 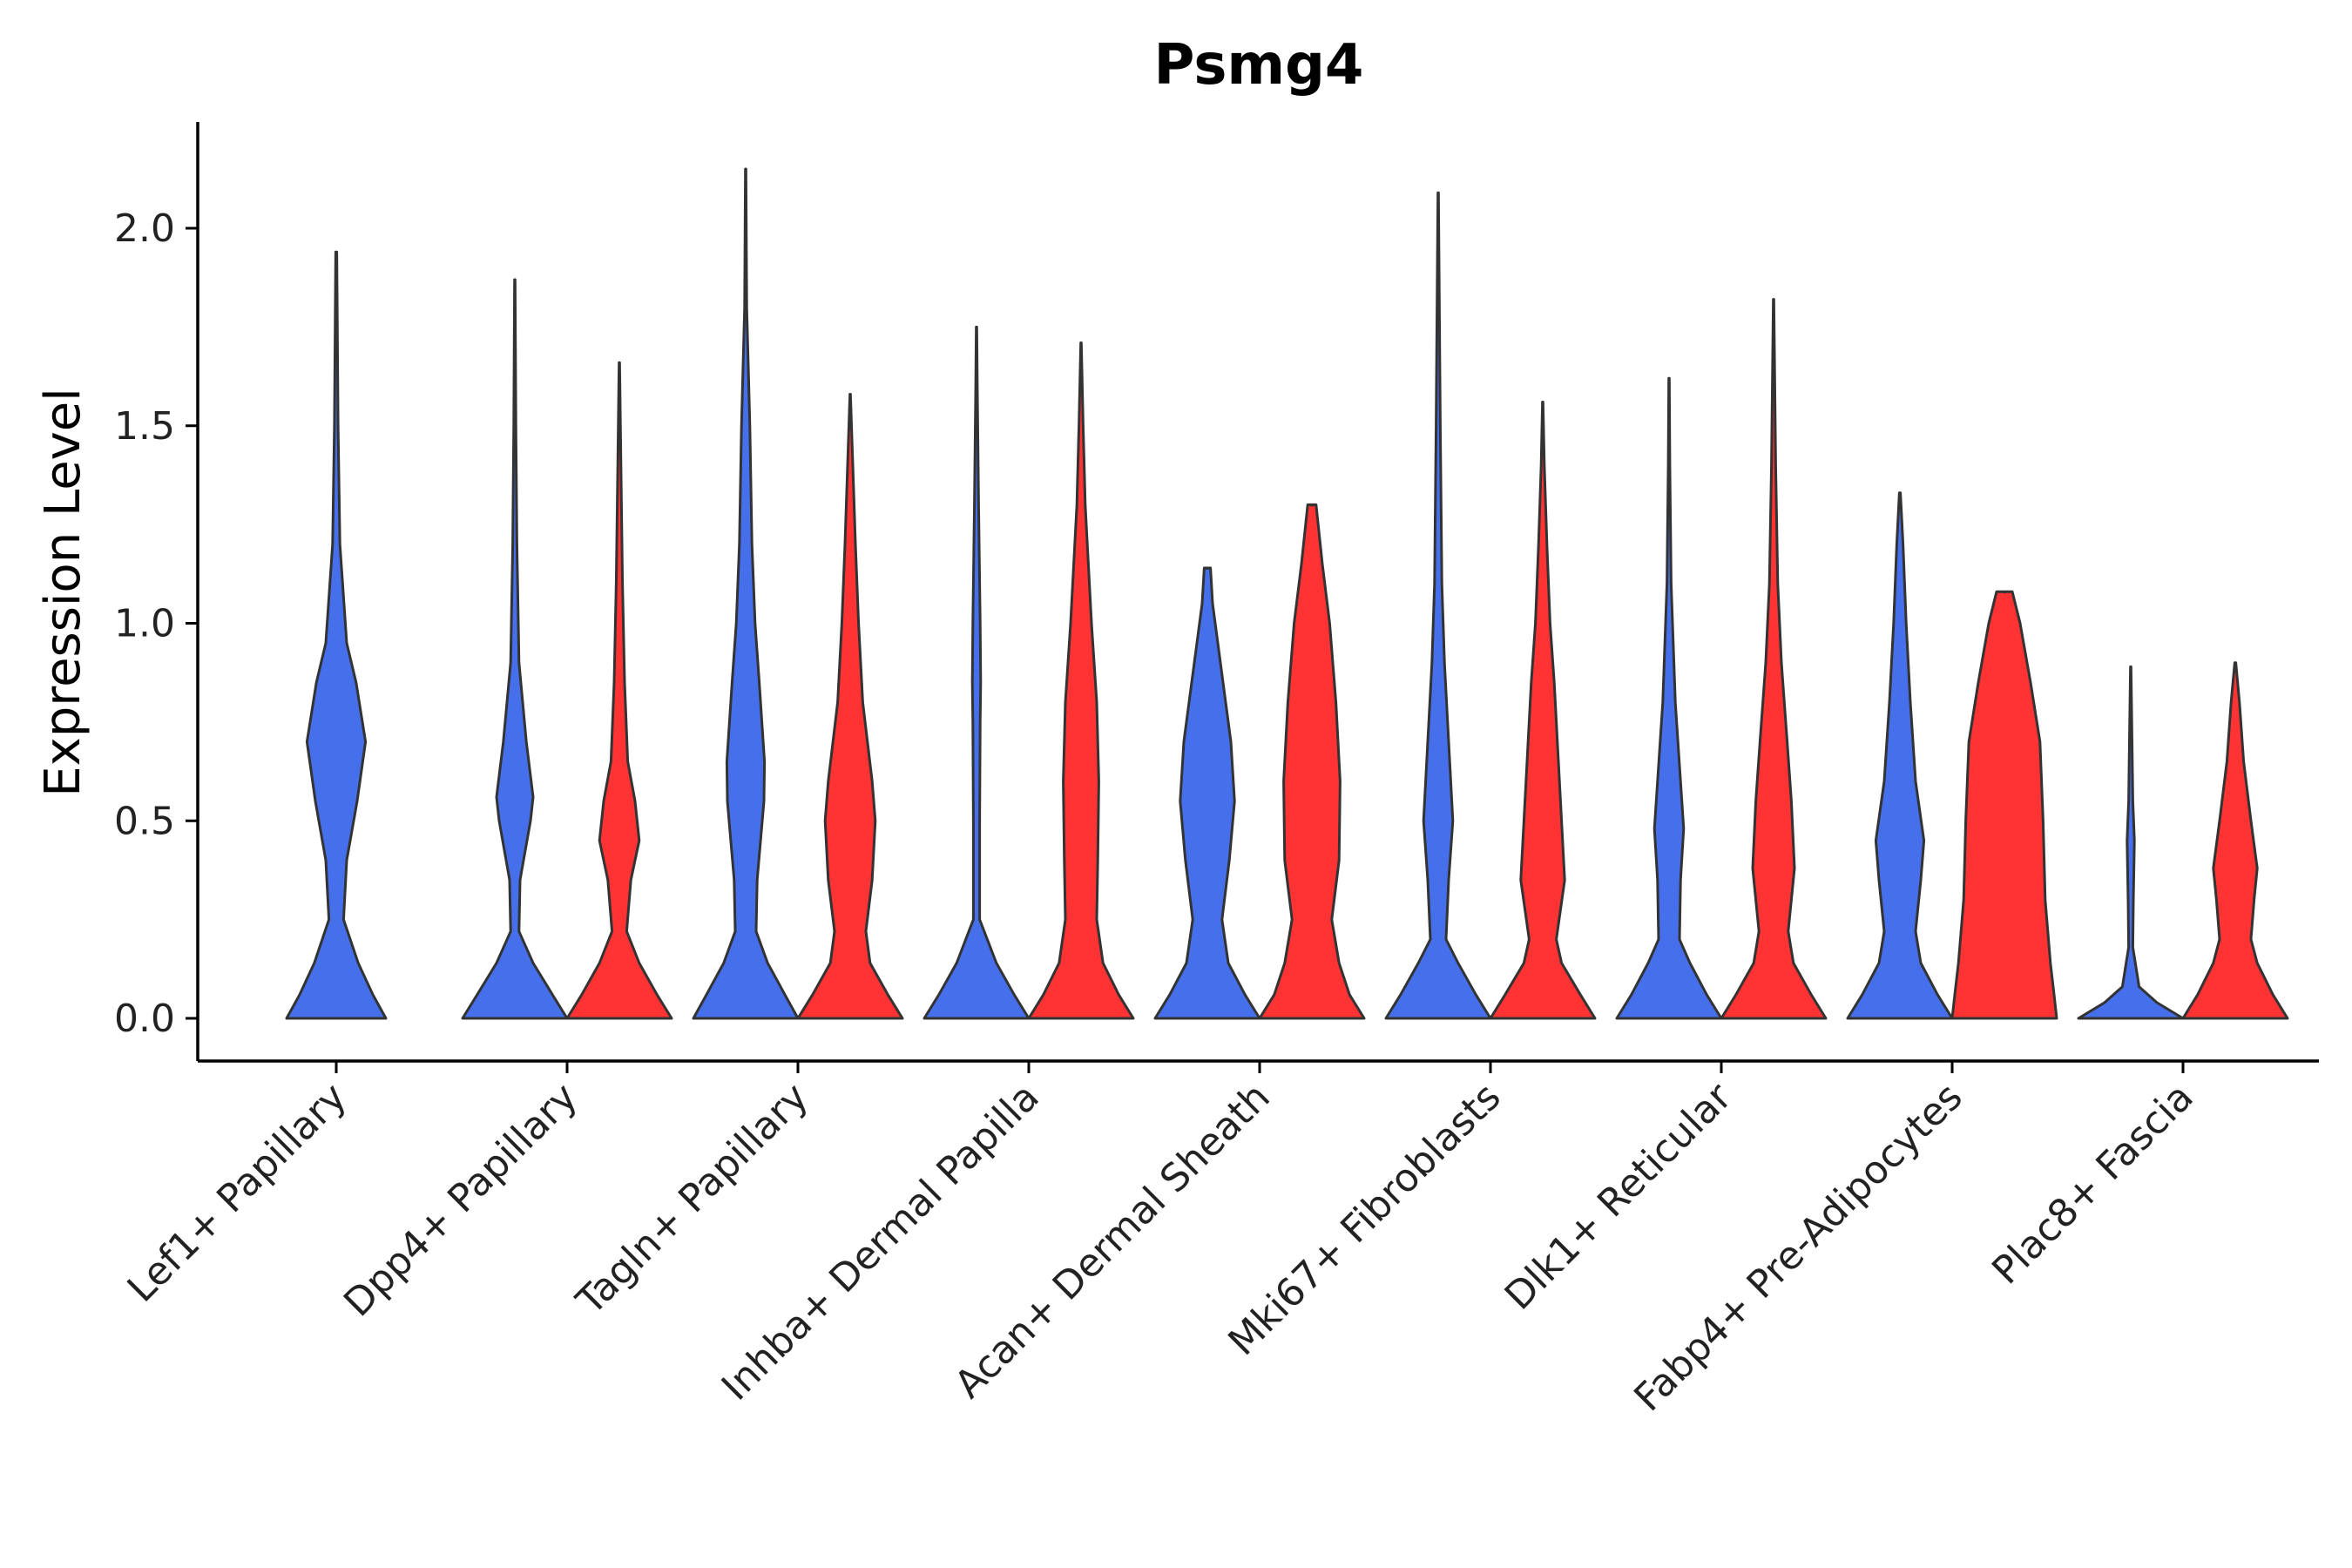 What do you see at coordinates (746, 593) in the screenshot?
I see `violin-1-tagln-papillary` at bounding box center [746, 593].